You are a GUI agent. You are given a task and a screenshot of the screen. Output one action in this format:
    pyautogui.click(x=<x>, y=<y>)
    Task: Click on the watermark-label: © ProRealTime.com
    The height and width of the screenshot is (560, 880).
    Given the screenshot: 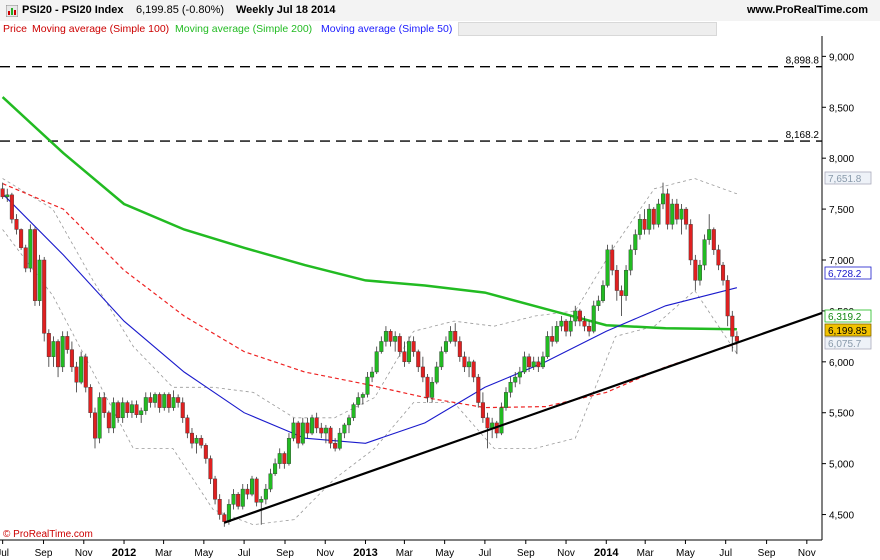 What is the action you would take?
    pyautogui.click(x=48, y=534)
    